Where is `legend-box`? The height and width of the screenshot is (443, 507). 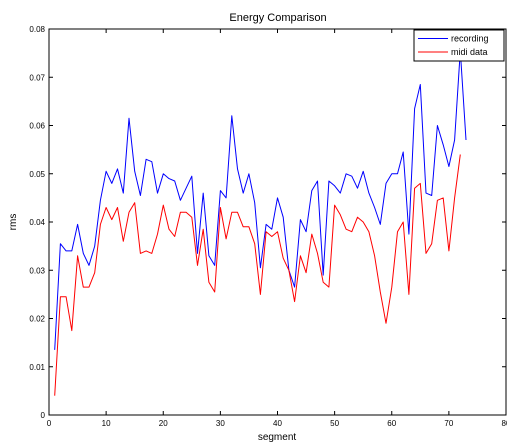
legend-box is located at coordinates (459, 45).